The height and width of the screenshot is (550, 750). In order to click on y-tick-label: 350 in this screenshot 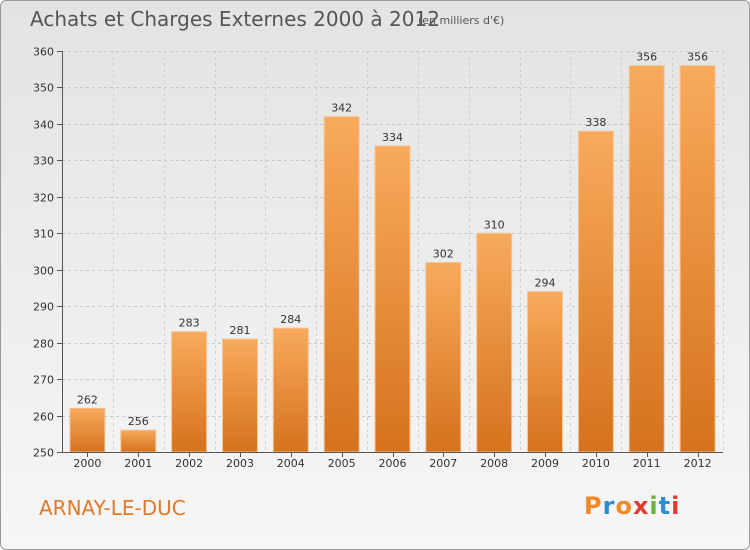, I will do `click(43, 88)`.